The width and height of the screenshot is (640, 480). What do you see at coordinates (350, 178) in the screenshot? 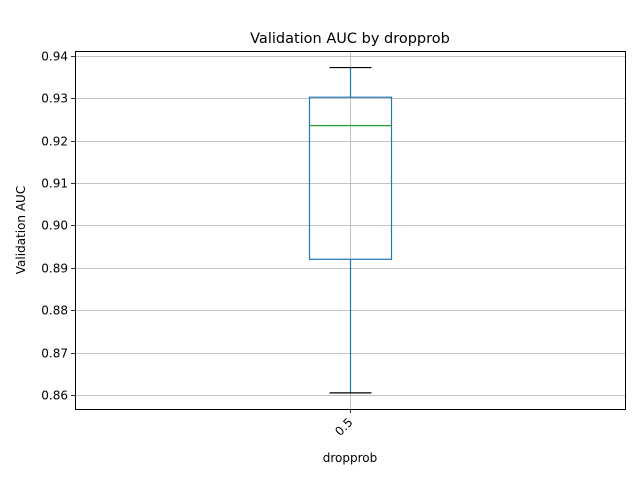
I see `iqr-box` at bounding box center [350, 178].